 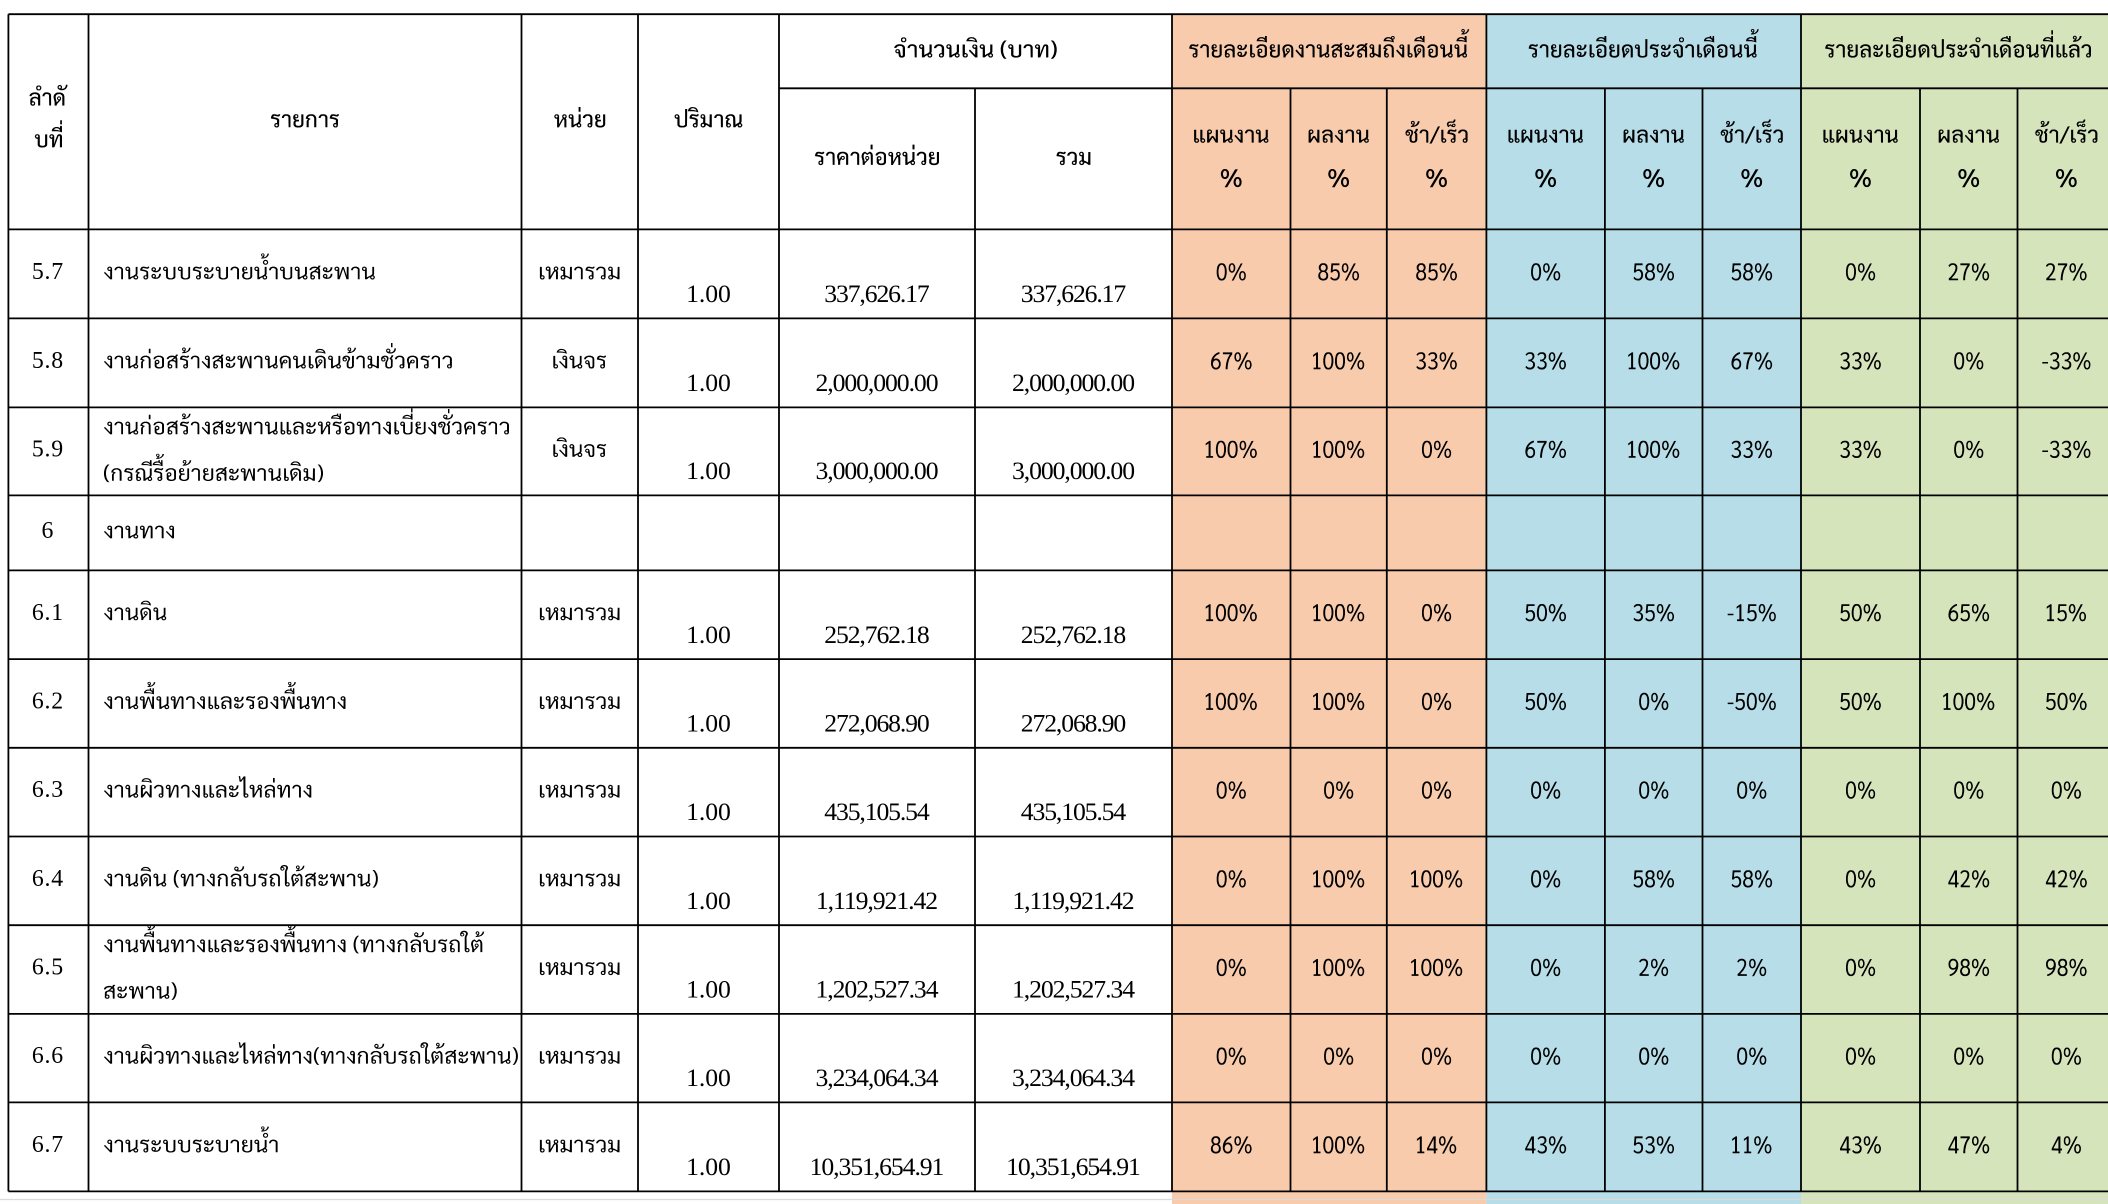 I want to click on svg-text: 6, so click(x=48, y=531).